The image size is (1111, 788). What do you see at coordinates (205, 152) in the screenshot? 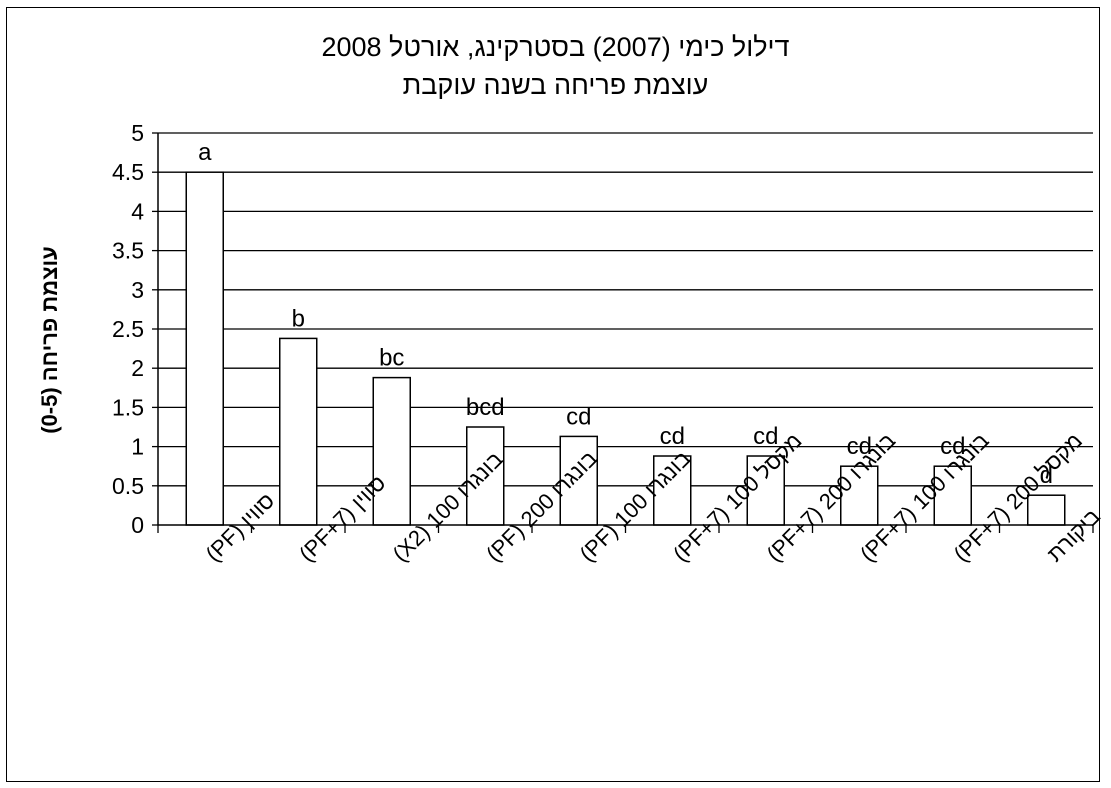
I see `data-label: a` at bounding box center [205, 152].